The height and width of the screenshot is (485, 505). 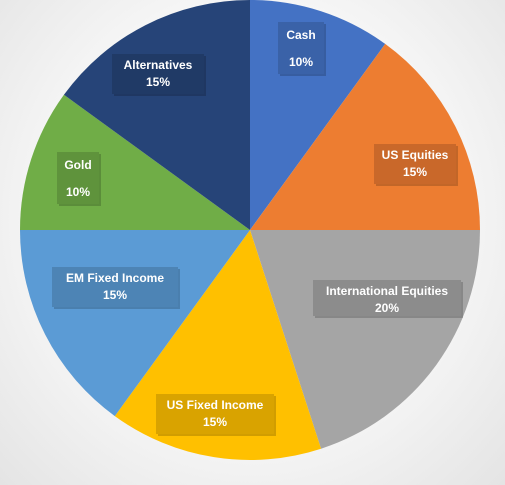 I want to click on data-label-value: 20%, so click(x=387, y=308).